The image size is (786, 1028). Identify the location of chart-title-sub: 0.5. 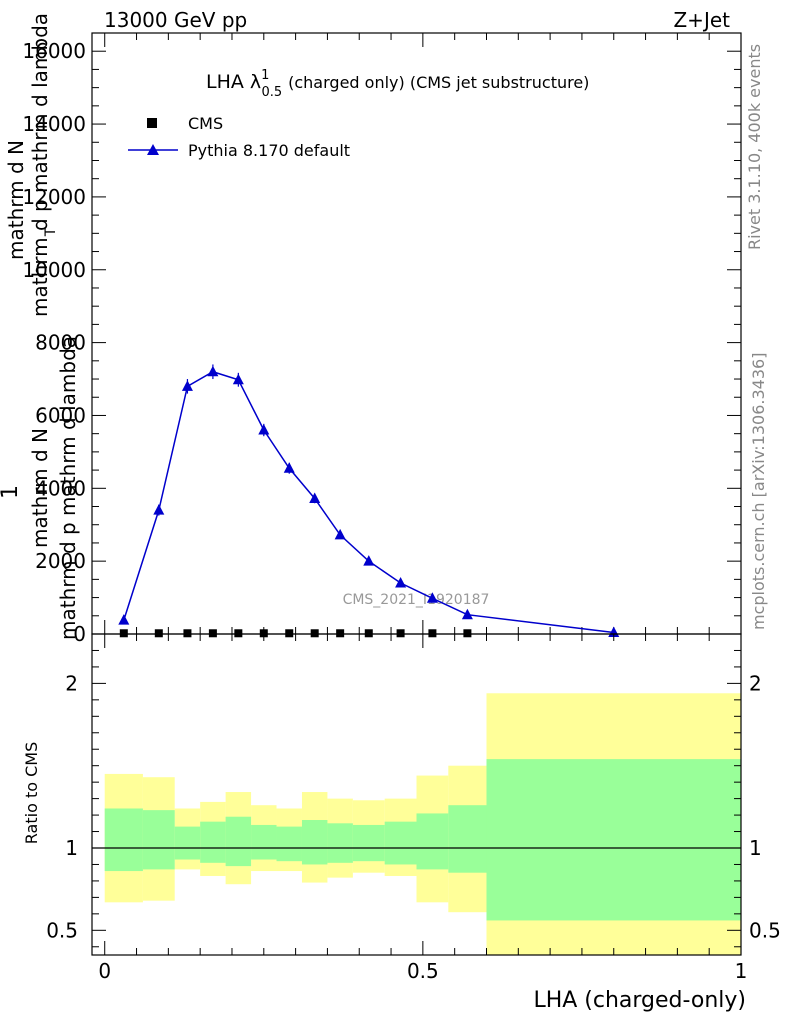
(271, 92).